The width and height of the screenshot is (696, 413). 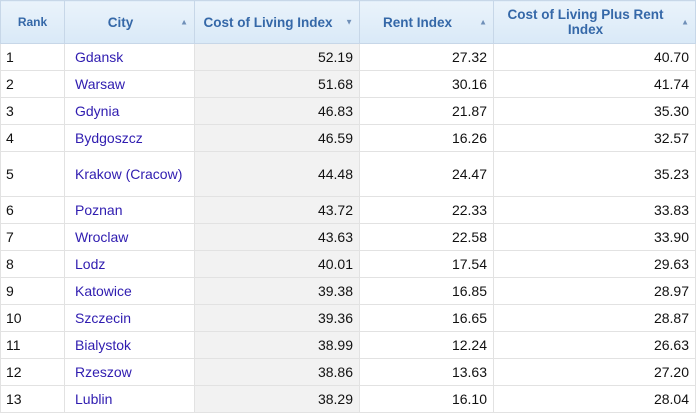 I want to click on rent-index-cell: 13.63, so click(x=426, y=372).